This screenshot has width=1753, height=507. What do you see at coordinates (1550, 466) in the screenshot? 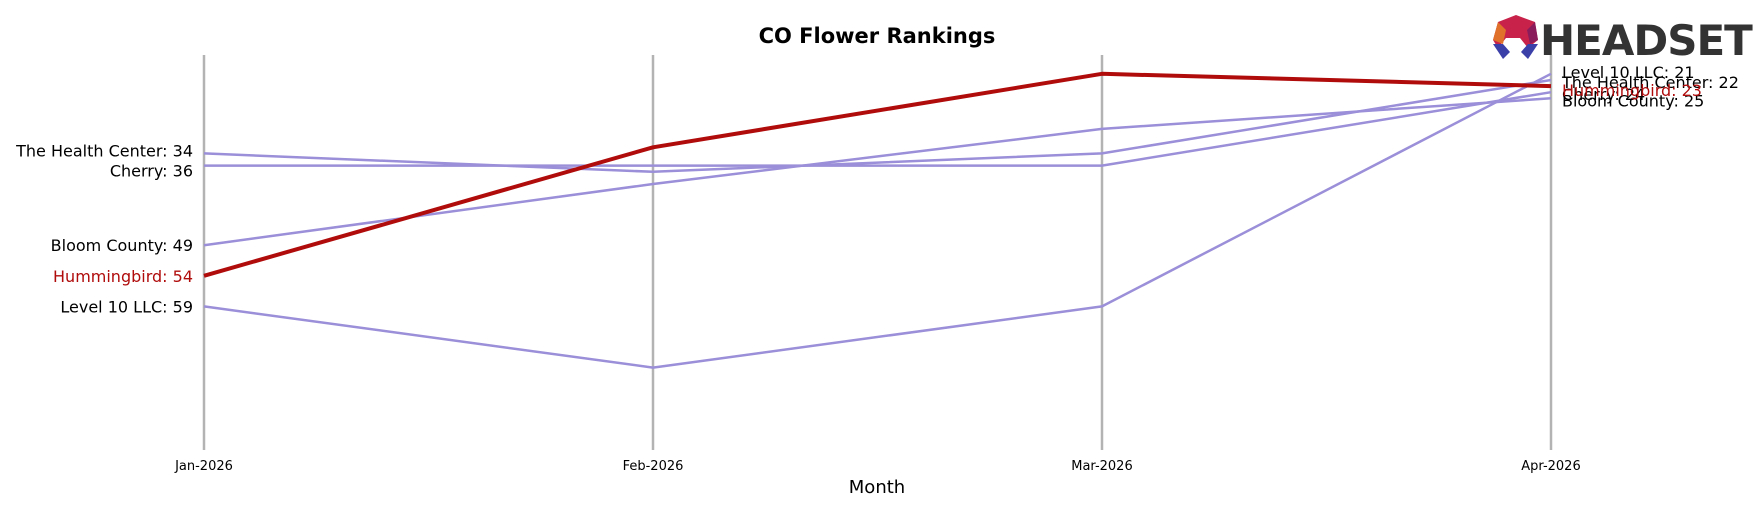
I see `x-tick-apr-2026: Apr-2026` at bounding box center [1550, 466].